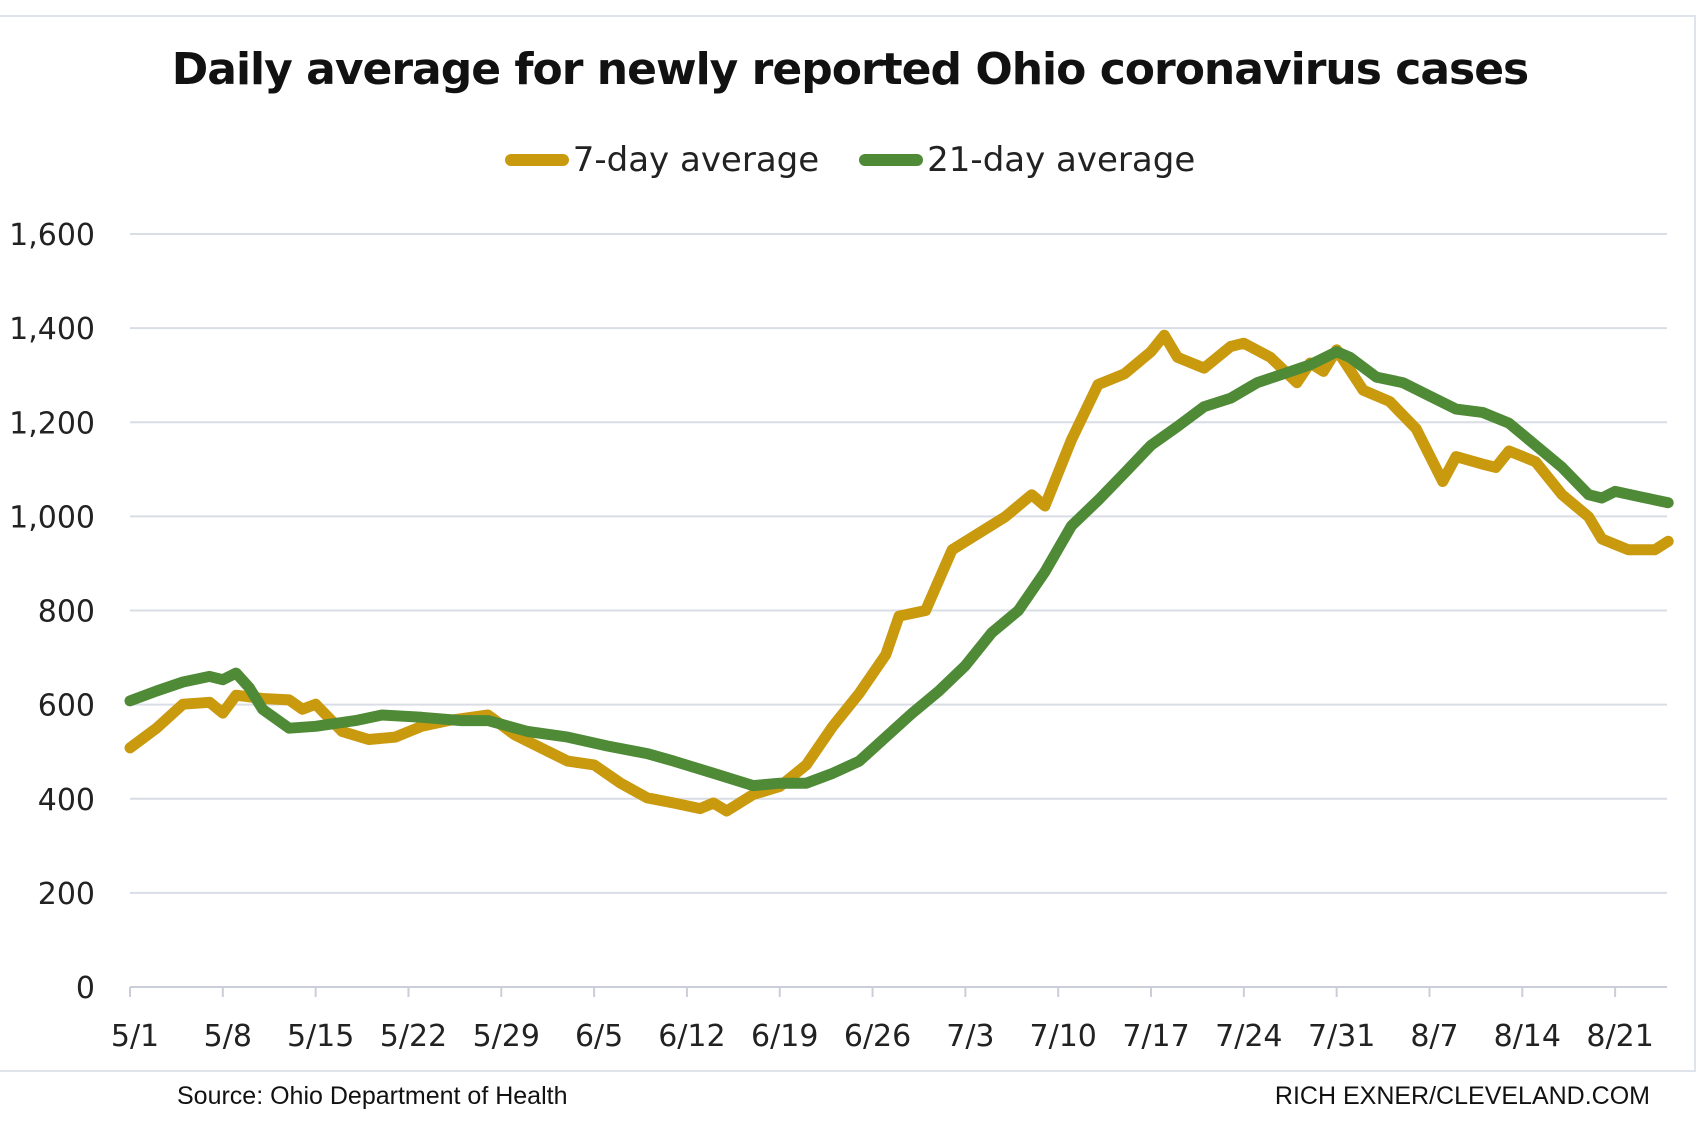  Describe the element at coordinates (696, 160) in the screenshot. I see `legend-label-7-day: 7-day average` at that location.